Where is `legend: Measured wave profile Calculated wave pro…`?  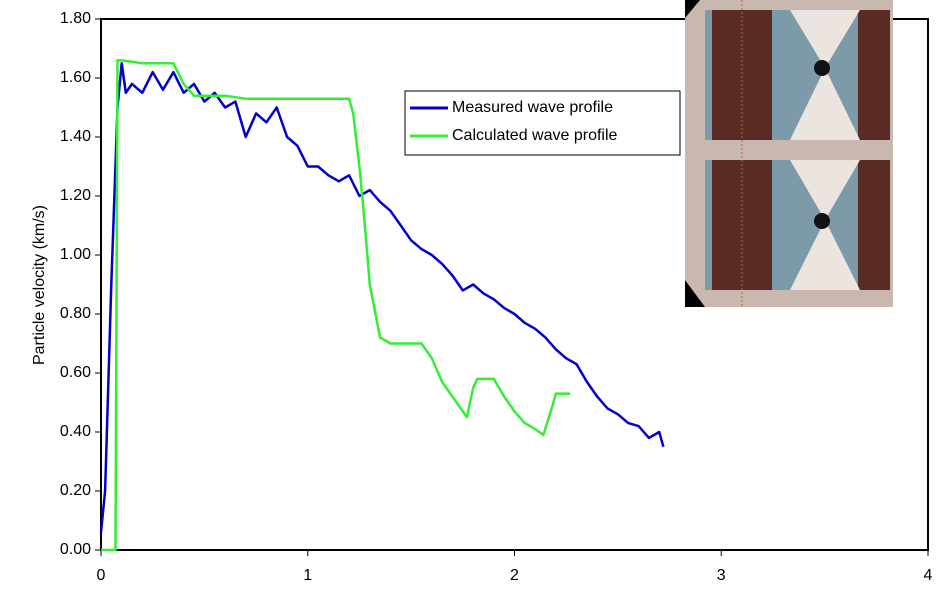 legend: Measured wave profile Calculated wave pro… is located at coordinates (542, 123).